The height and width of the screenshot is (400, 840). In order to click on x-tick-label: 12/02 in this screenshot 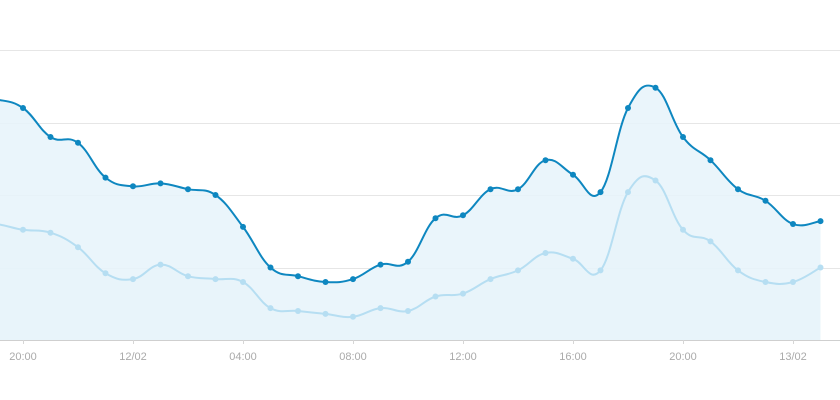, I will do `click(133, 357)`.